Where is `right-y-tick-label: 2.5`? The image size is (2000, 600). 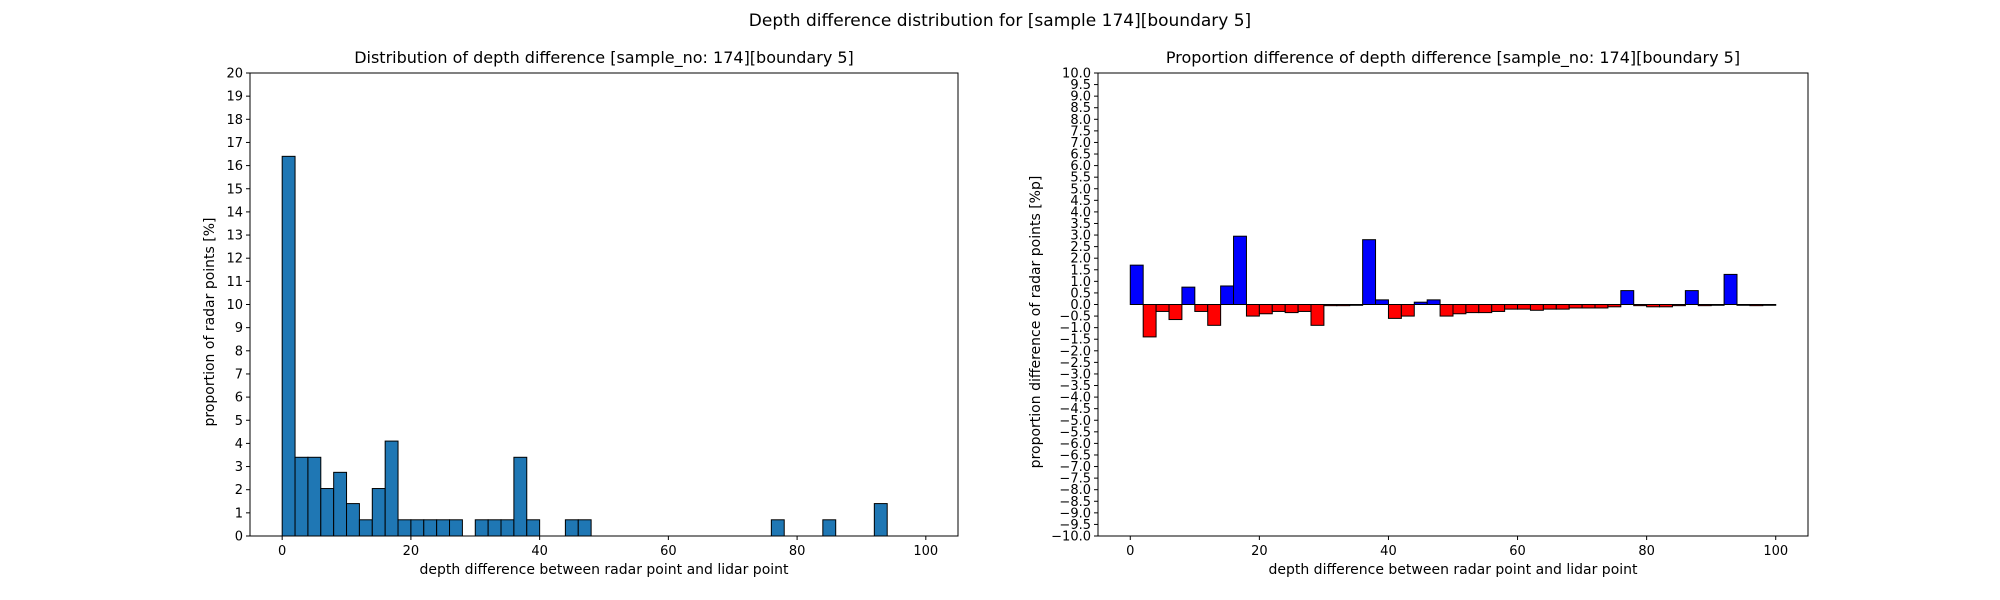
right-y-tick-label: 2.5 is located at coordinates (1080, 247).